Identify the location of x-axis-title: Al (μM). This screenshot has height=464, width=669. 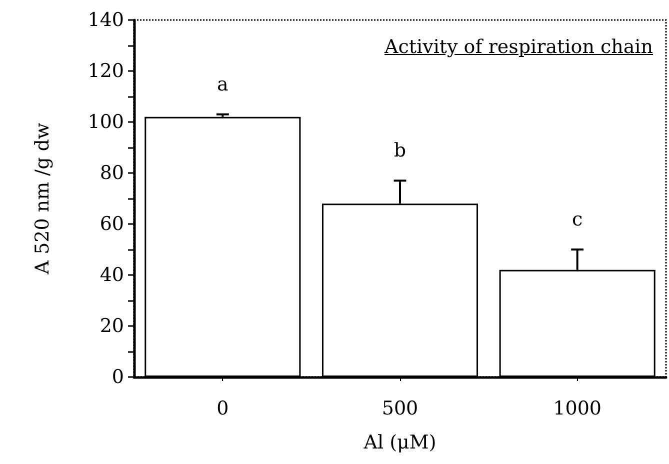
(399, 443).